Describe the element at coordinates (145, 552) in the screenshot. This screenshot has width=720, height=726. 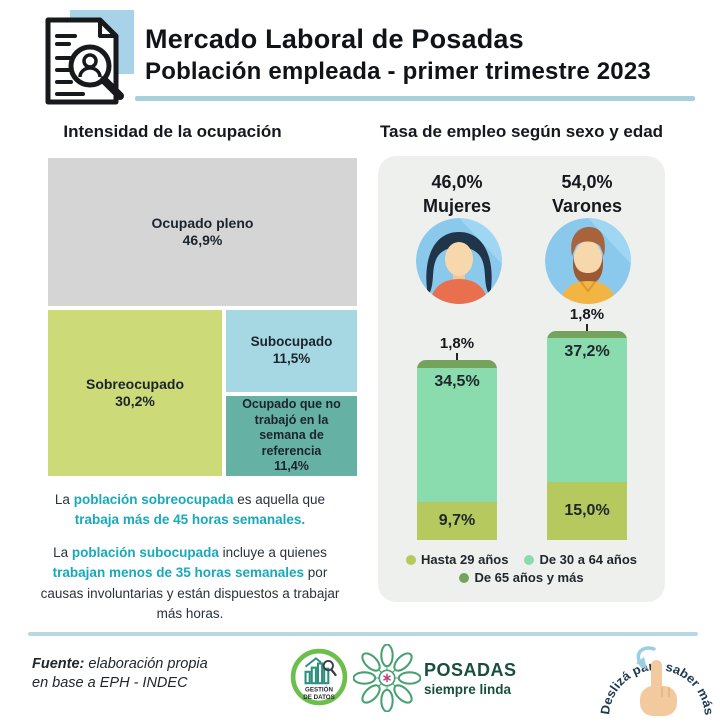
I see `note-accent: población subocupada` at that location.